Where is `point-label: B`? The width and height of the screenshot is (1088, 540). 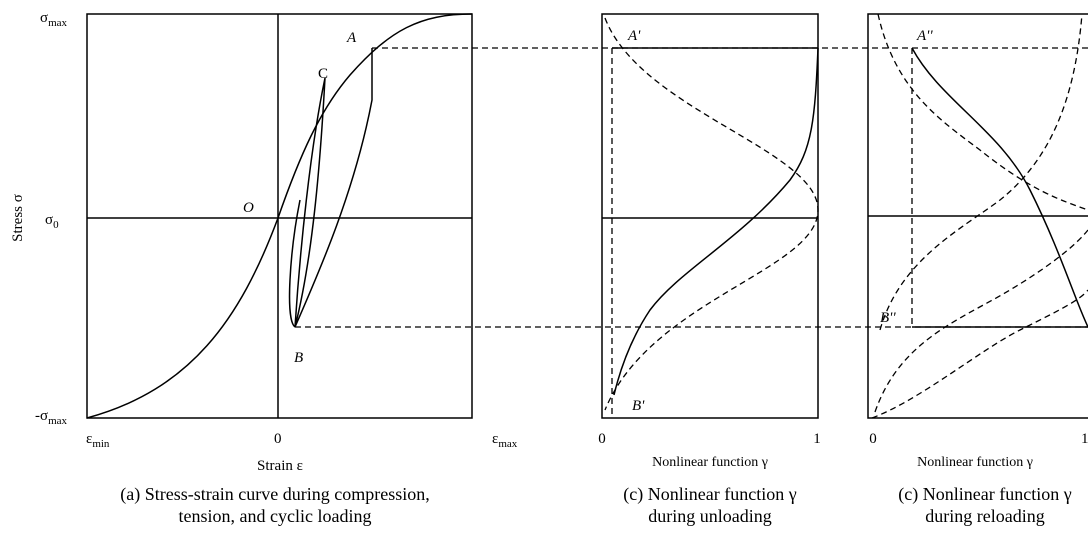 point-label: B is located at coordinates (298, 358).